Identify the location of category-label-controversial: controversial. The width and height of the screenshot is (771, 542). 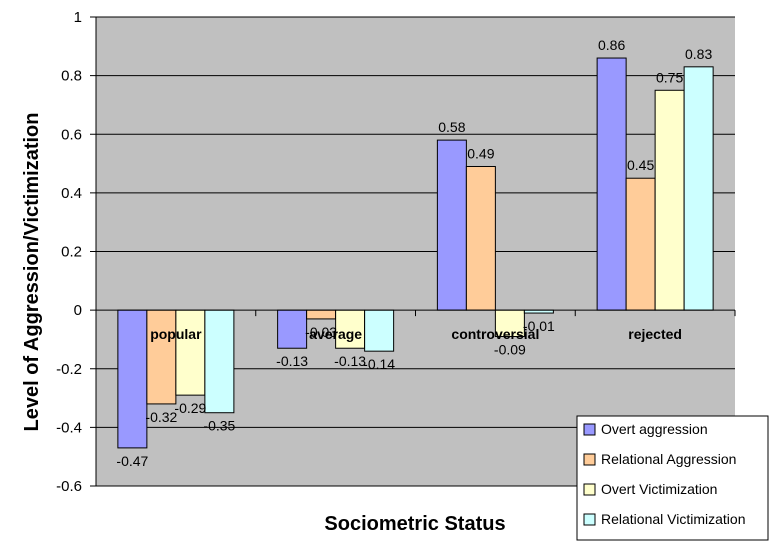
(495, 334).